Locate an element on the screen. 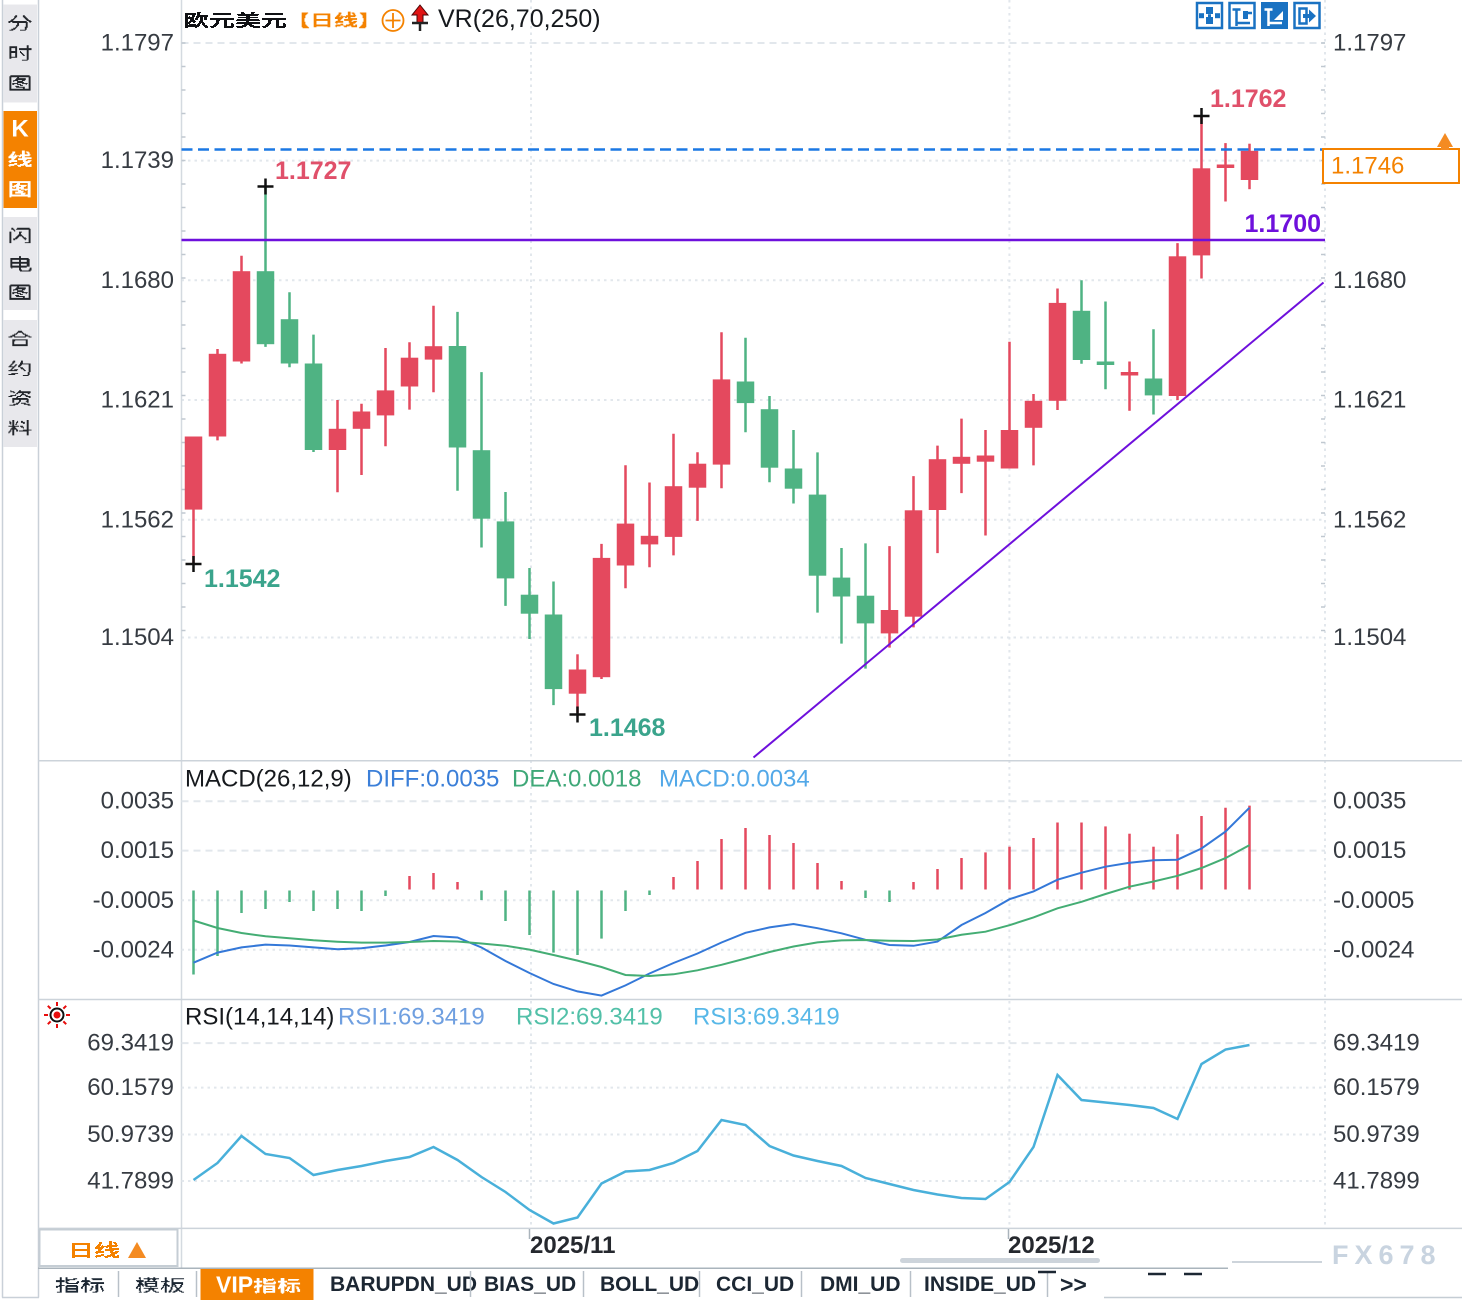 This screenshot has height=1300, width=1462. svg-text: INSIDE_UD is located at coordinates (980, 1284).